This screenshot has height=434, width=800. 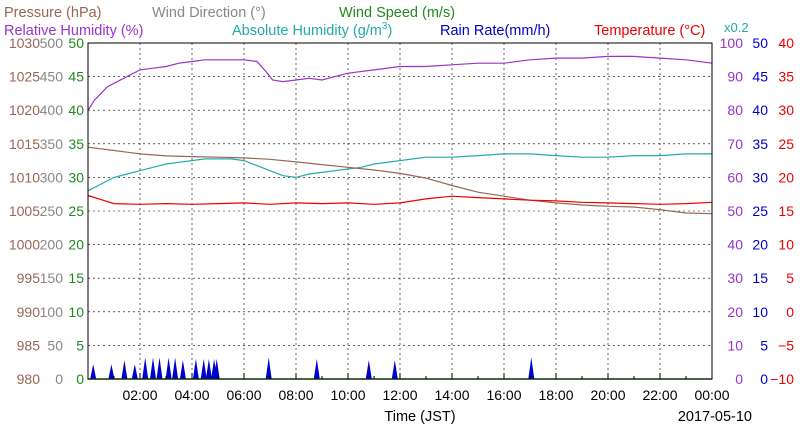 I want to click on x-tick-label: 00:00, so click(x=711, y=395).